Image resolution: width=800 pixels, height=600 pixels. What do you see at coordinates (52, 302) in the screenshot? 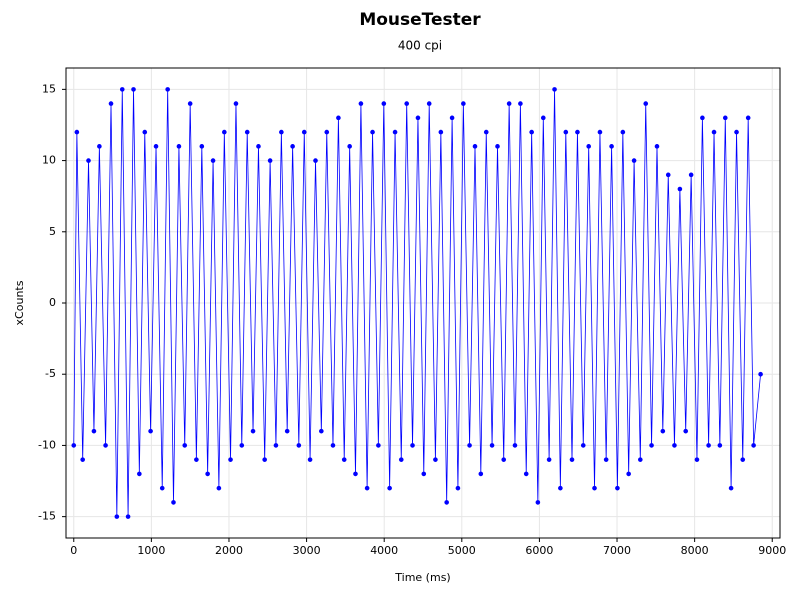
I see `y-tick-label: 0` at bounding box center [52, 302].